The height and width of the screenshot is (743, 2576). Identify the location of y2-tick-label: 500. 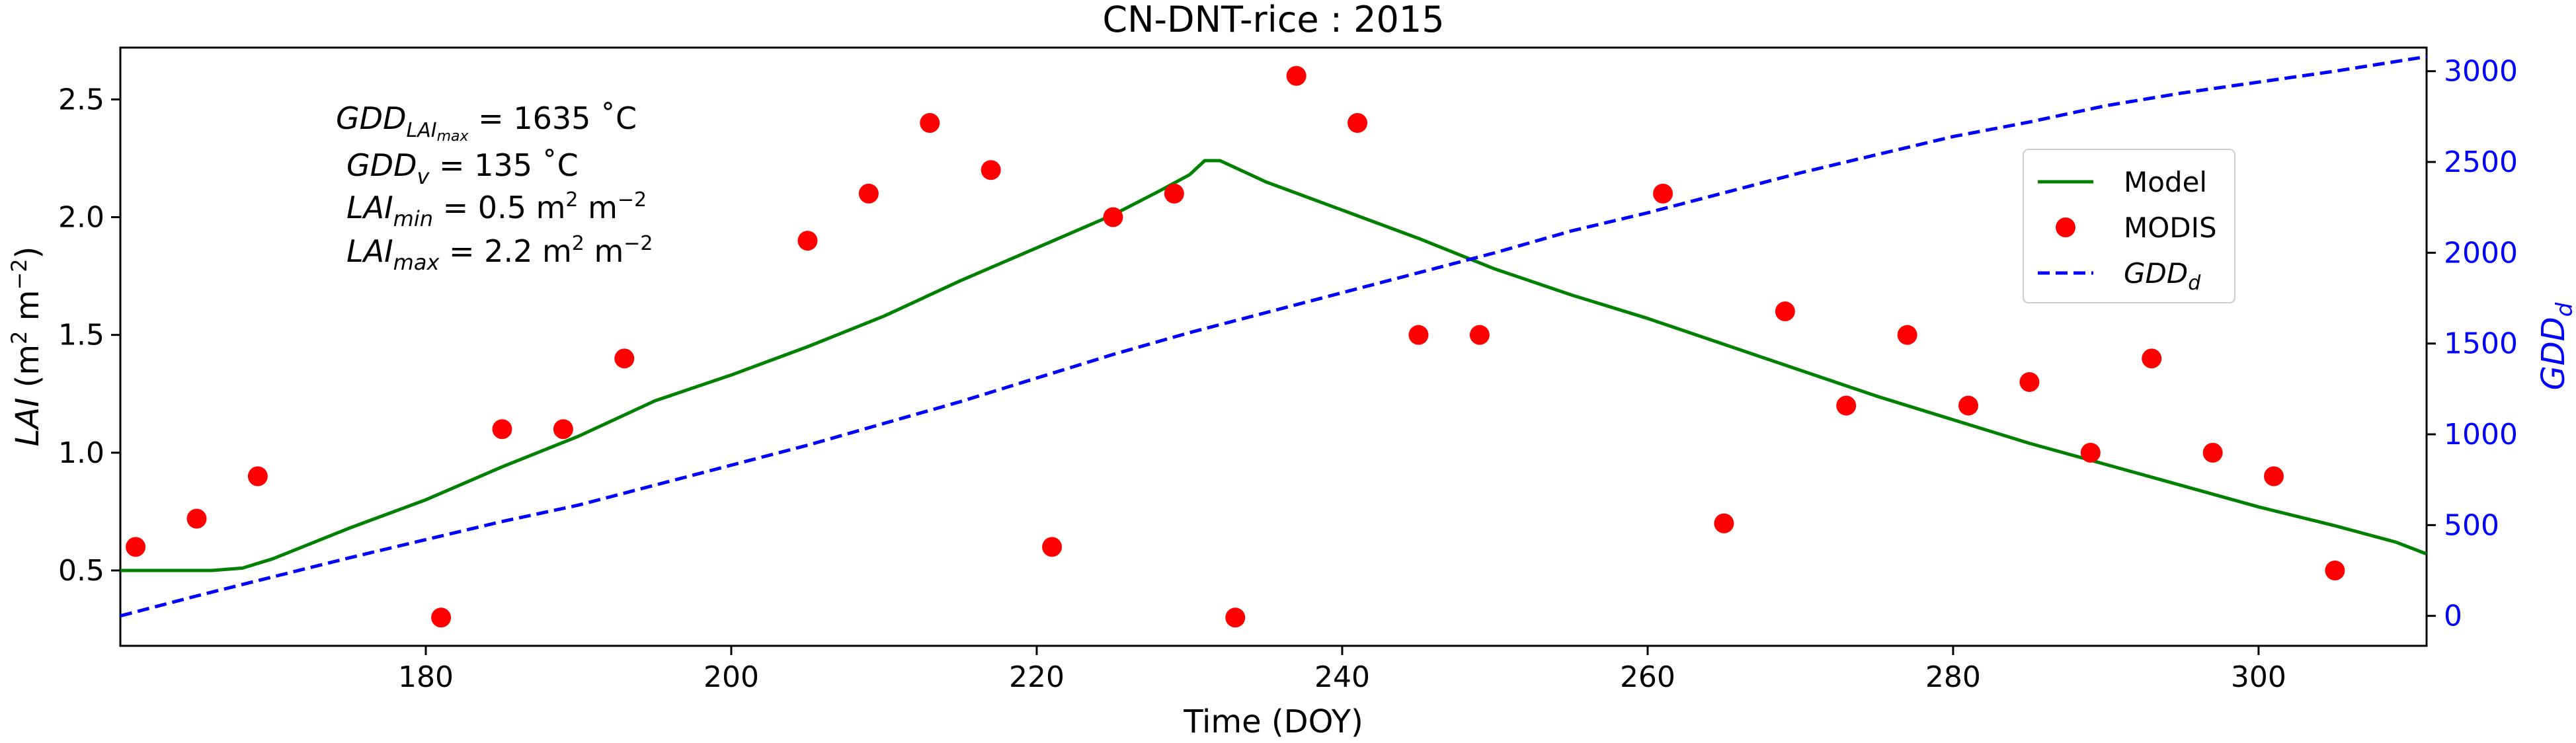
(2471, 525).